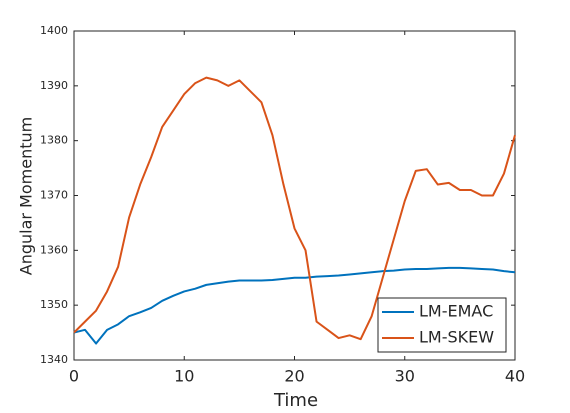  I want to click on y-tick-label: 1370, so click(54, 195).